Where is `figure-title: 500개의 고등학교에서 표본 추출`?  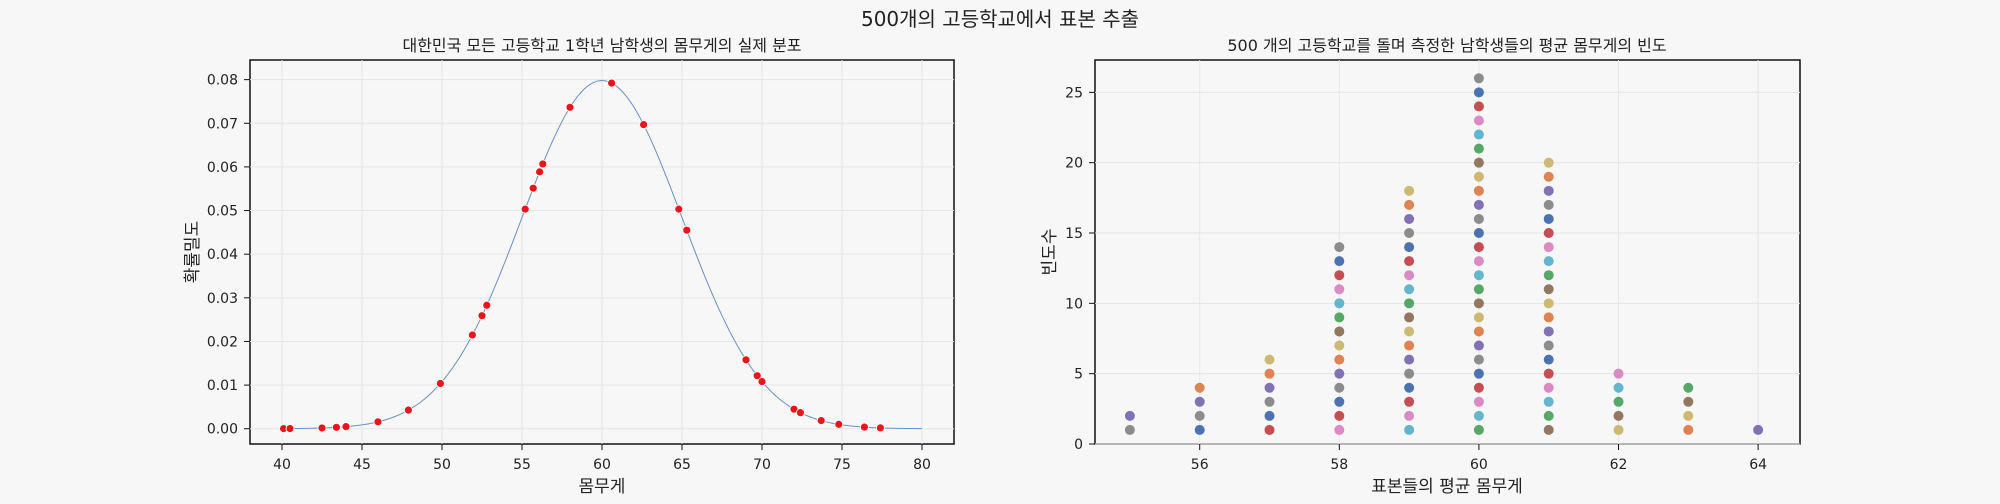 figure-title: 500개의 고등학교에서 표본 추출 is located at coordinates (1000, 19).